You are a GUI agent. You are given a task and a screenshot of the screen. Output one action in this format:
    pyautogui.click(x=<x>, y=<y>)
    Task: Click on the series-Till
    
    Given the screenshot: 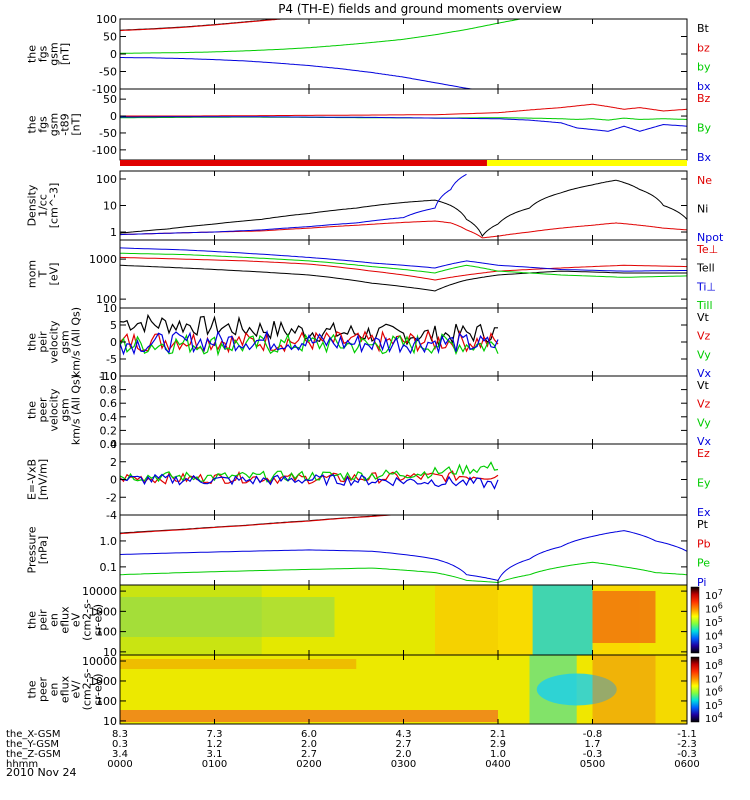 What is the action you would take?
    pyautogui.click(x=403, y=265)
    